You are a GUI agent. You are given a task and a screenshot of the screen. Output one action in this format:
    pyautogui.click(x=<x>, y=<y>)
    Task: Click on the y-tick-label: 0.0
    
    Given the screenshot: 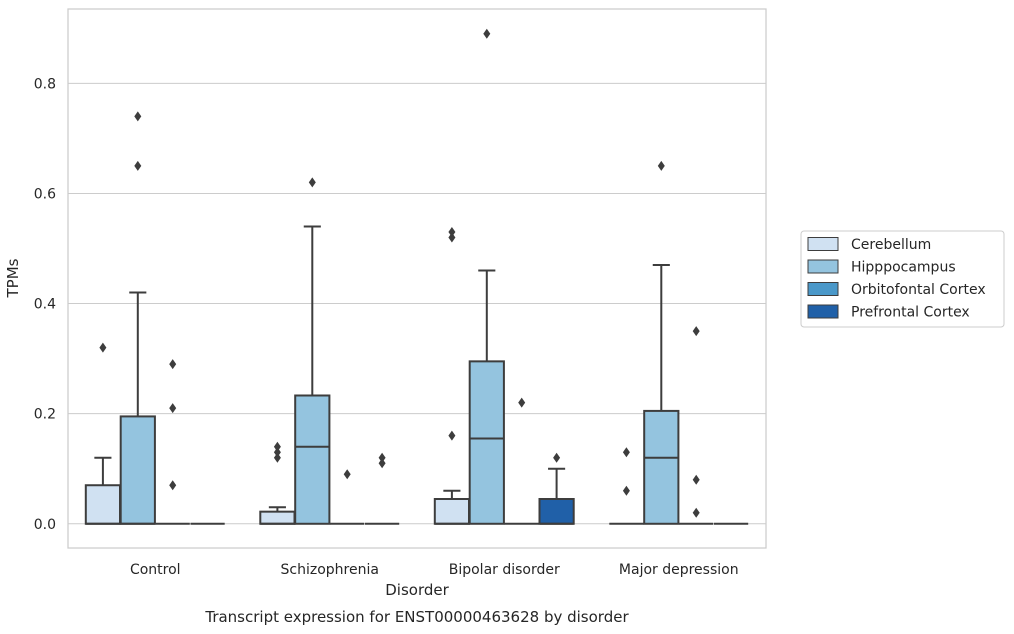 What is the action you would take?
    pyautogui.click(x=45, y=525)
    